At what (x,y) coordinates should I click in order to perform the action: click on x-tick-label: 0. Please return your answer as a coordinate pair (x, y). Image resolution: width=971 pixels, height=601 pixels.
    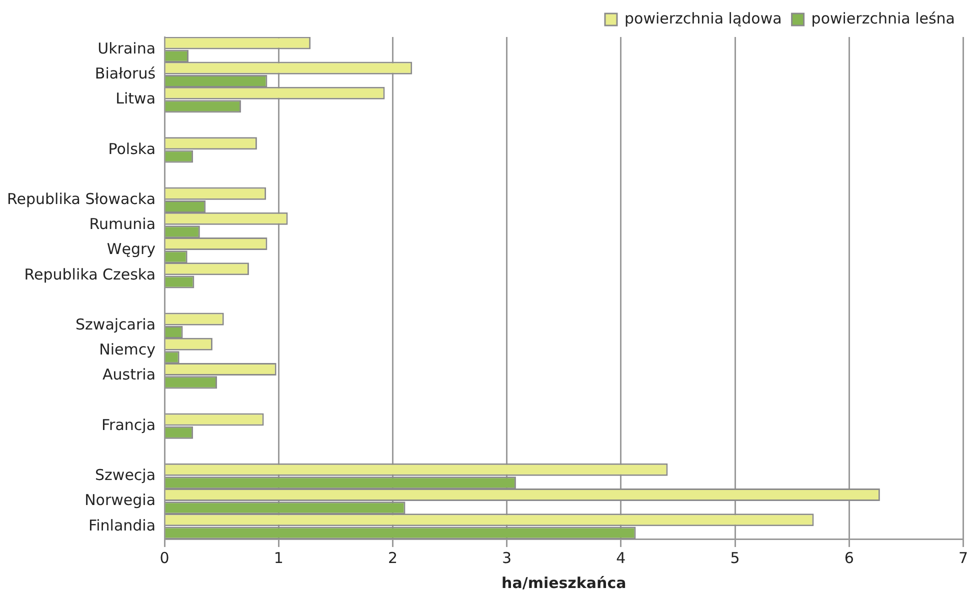
    Looking at the image, I should click on (165, 557).